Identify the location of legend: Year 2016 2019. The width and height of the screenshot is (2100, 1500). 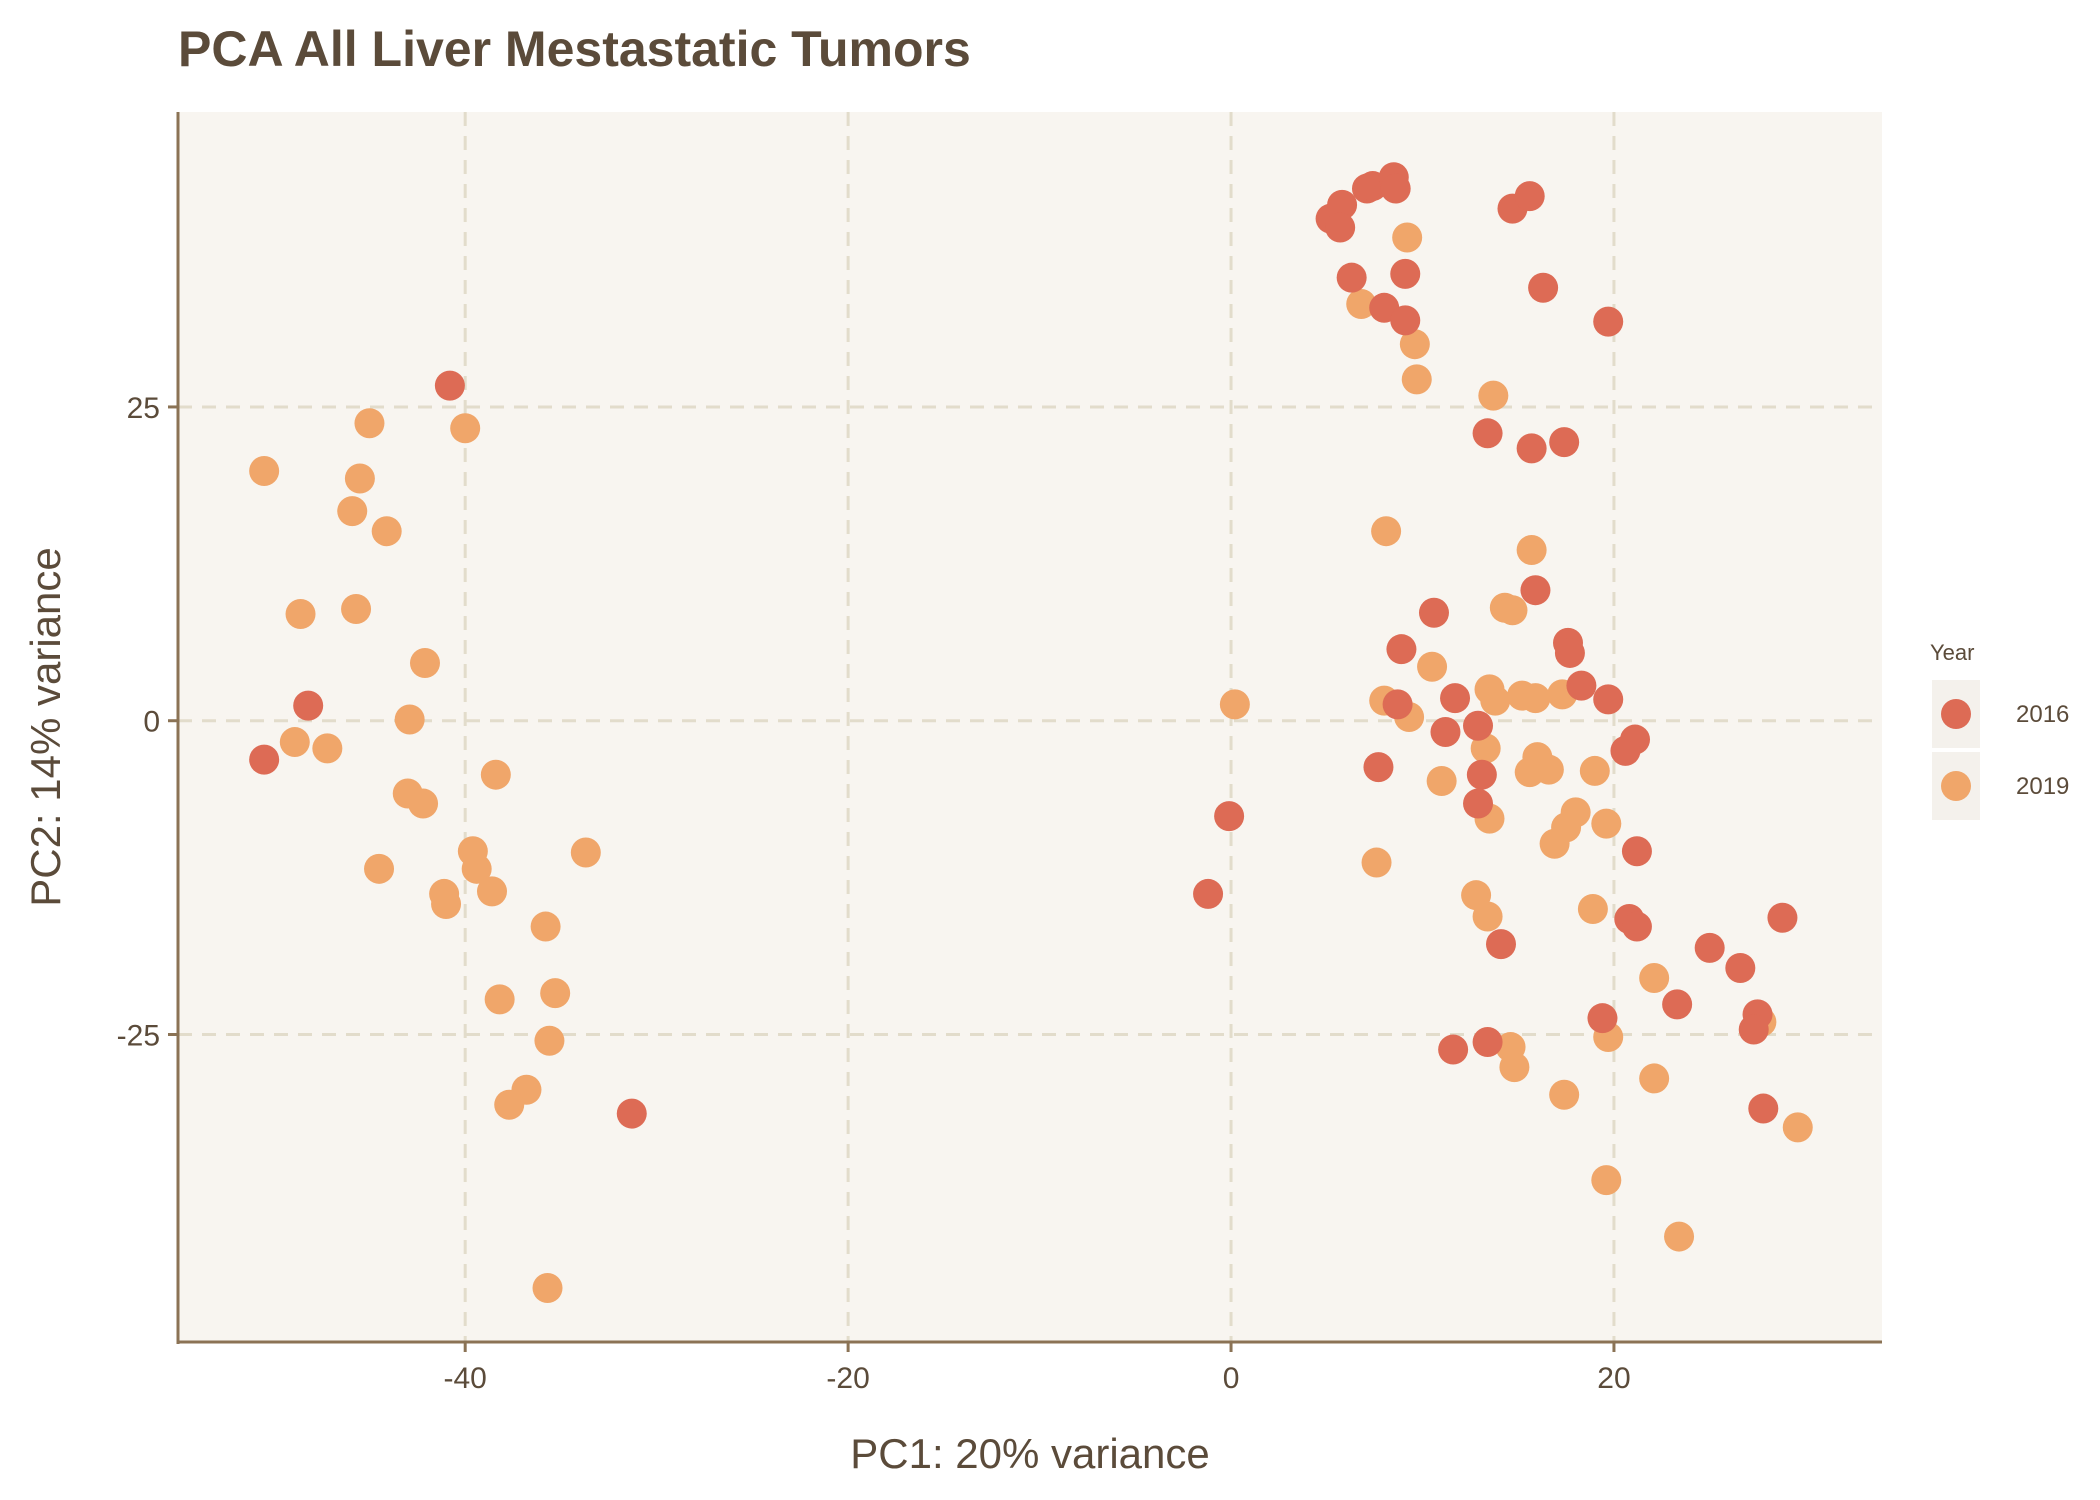
(1999, 730).